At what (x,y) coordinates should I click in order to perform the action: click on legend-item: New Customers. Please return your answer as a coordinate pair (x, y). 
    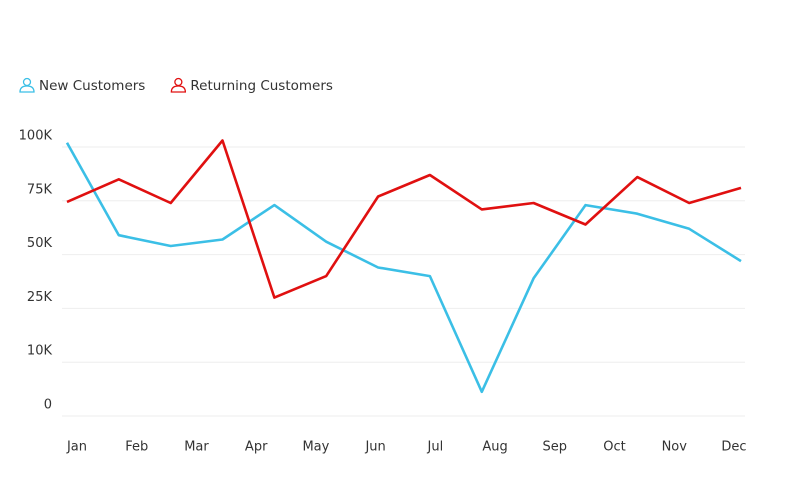
    Looking at the image, I should click on (82, 85).